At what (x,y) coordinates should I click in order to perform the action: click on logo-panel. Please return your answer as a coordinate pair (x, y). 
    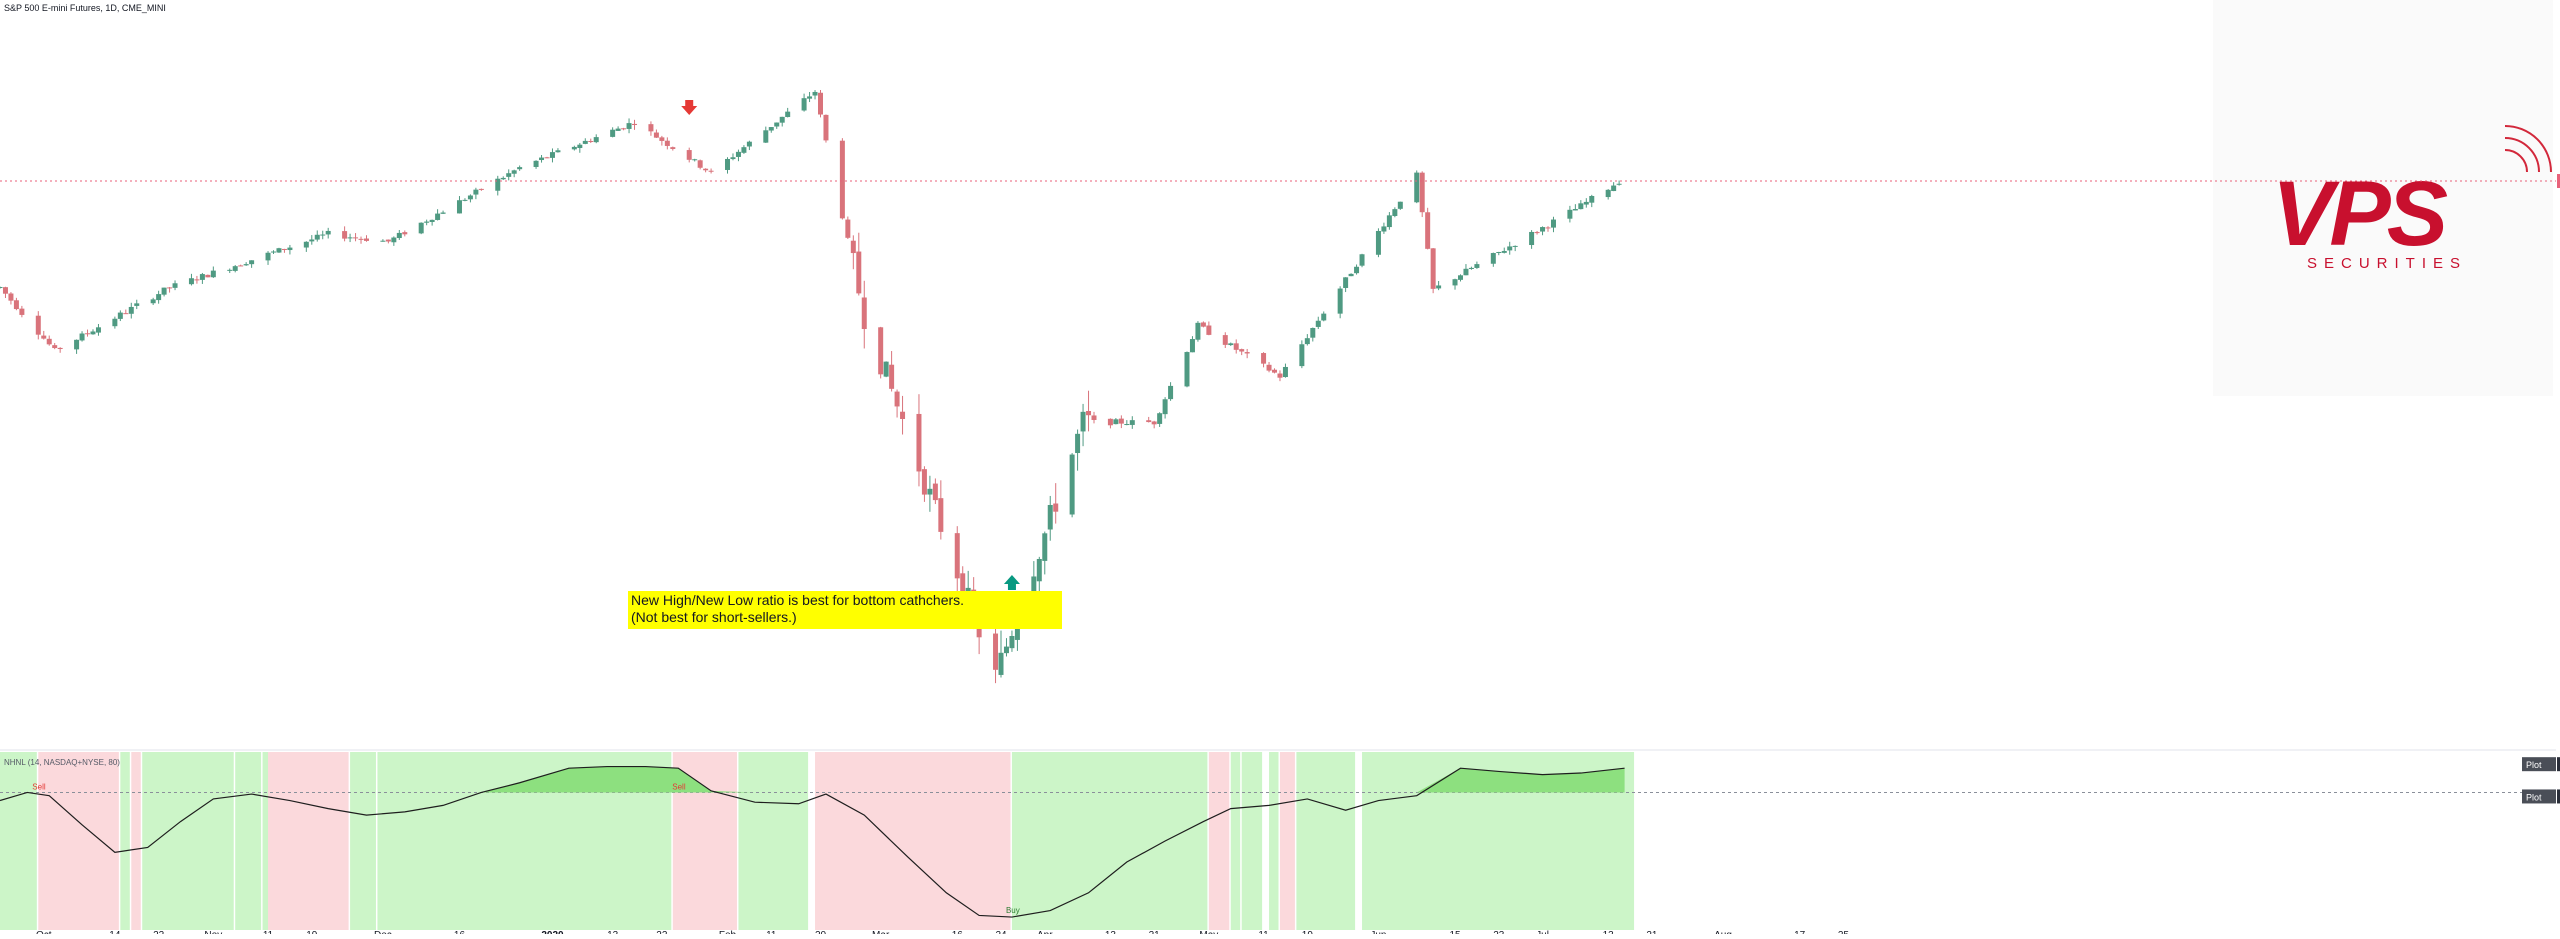
    Looking at the image, I should click on (2383, 198).